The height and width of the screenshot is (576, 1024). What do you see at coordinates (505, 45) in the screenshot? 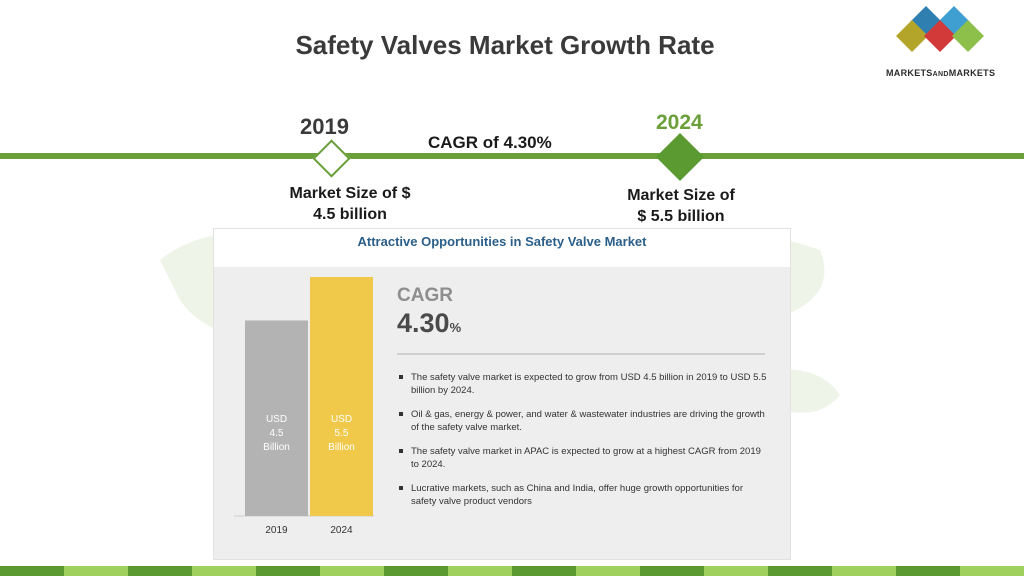
I see `slide-title: Safety Valves Market Growth Rate` at bounding box center [505, 45].